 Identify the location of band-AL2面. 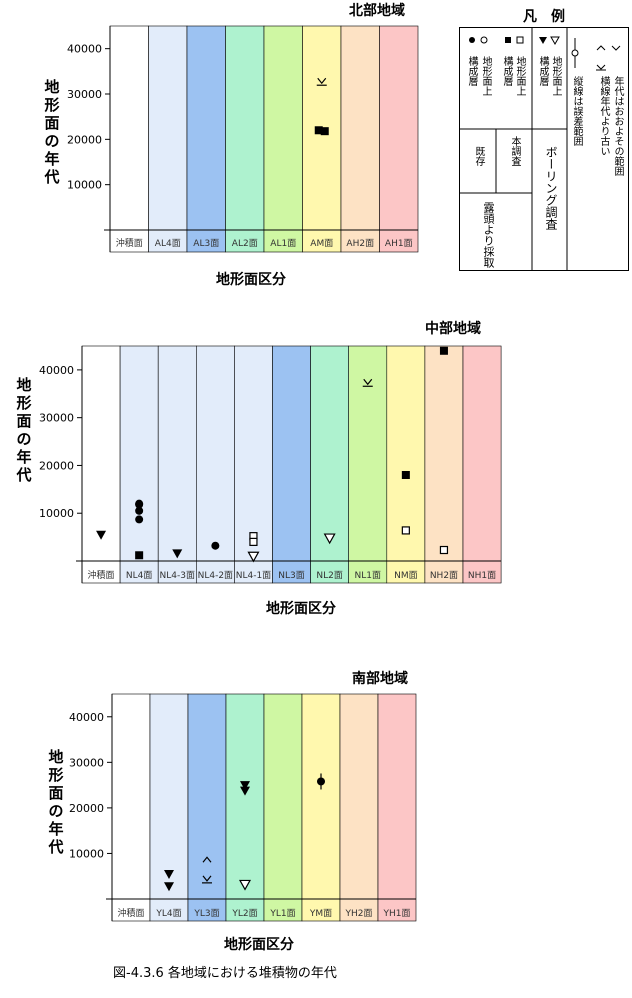
(245, 139).